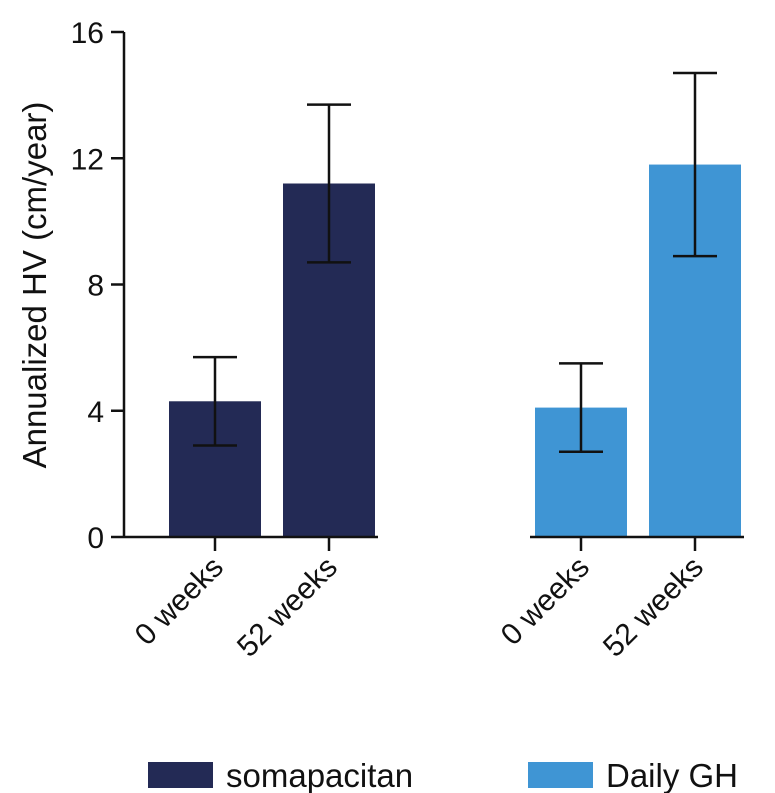  What do you see at coordinates (95, 286) in the screenshot?
I see `y-tick-label: 8` at bounding box center [95, 286].